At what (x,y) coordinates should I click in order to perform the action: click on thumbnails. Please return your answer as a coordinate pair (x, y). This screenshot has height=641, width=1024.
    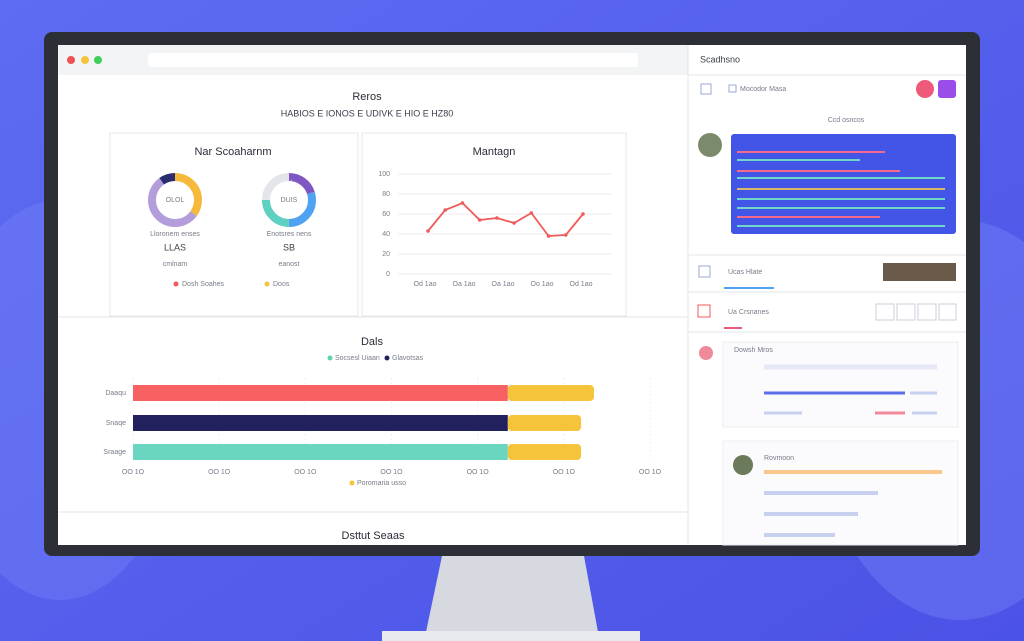
    Looking at the image, I should click on (919, 272).